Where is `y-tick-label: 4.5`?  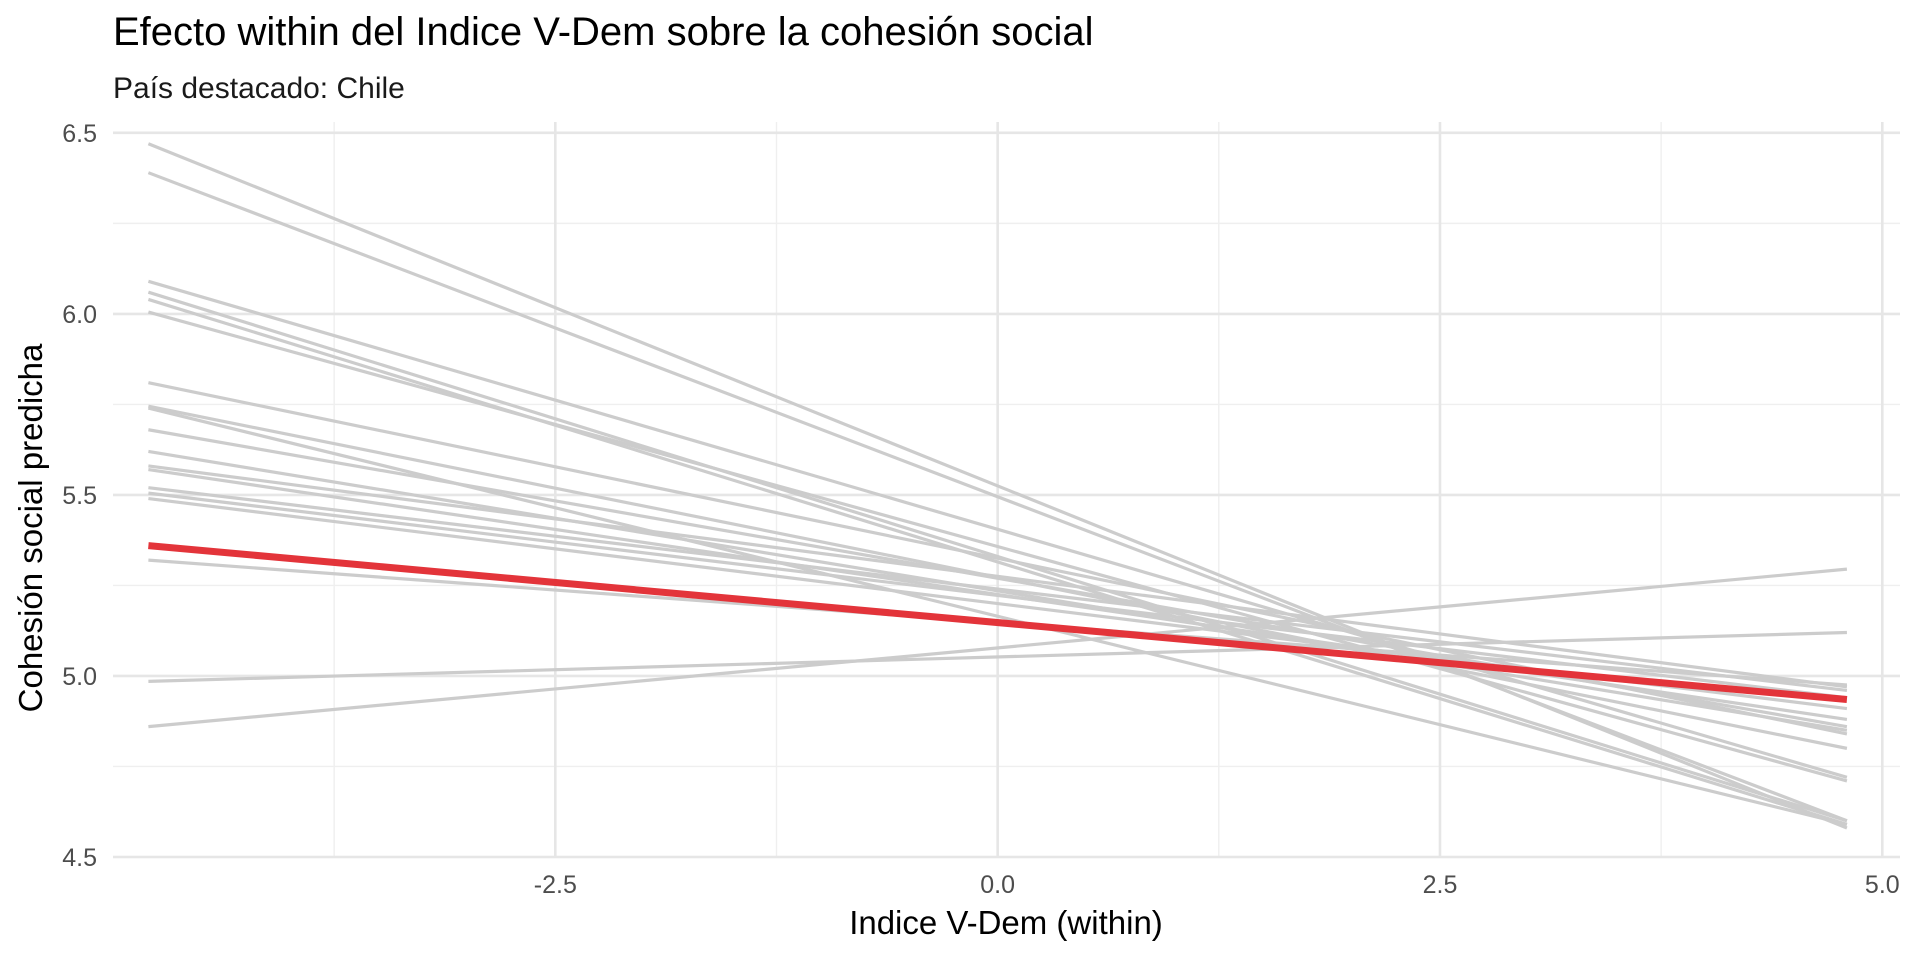
y-tick-label: 4.5 is located at coordinates (79, 858).